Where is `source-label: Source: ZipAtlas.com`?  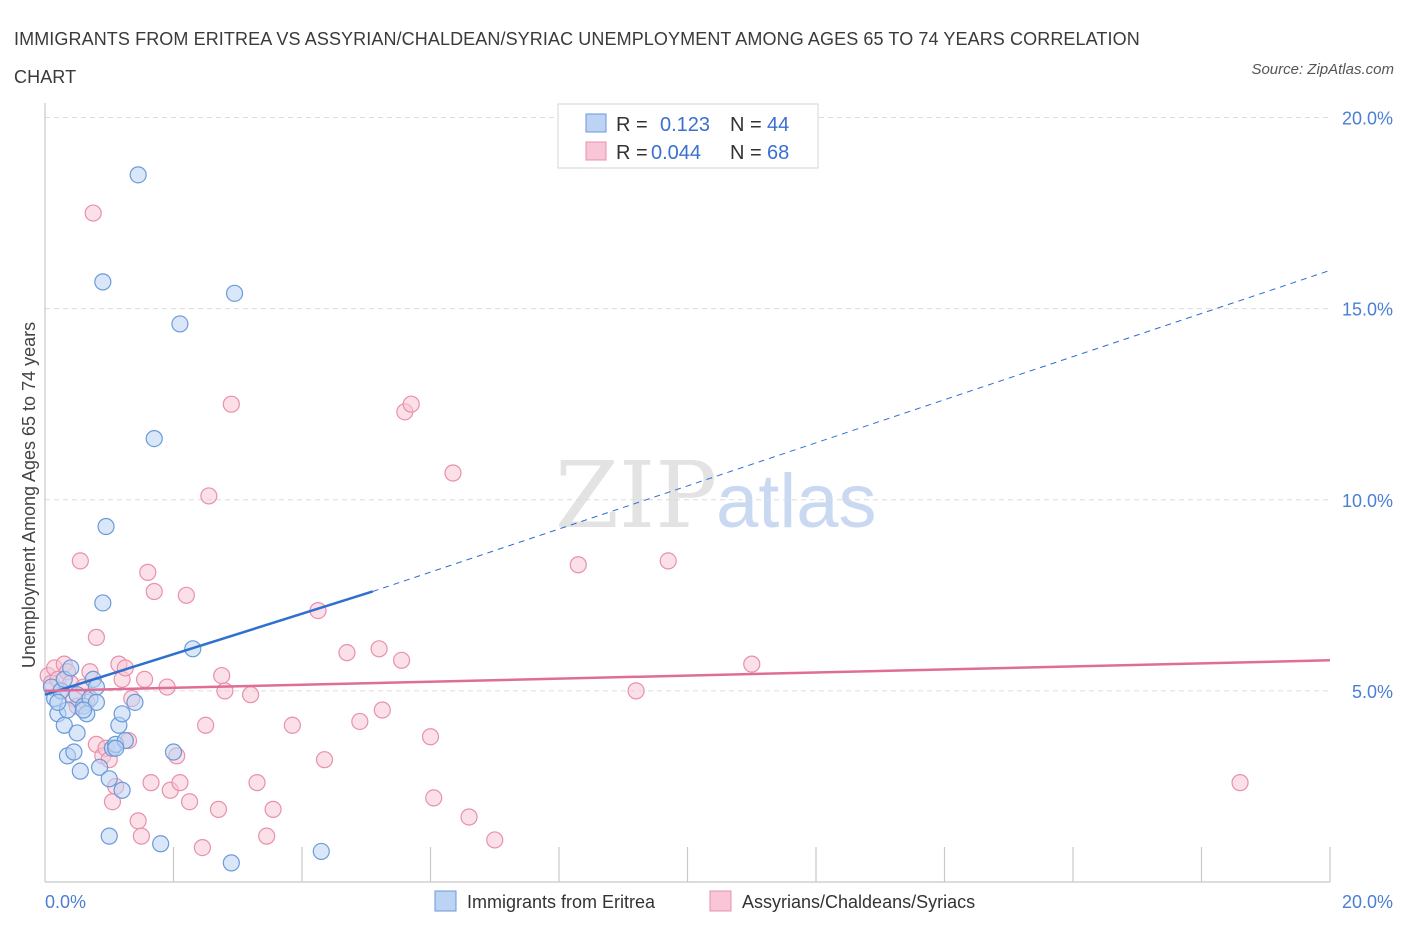 source-label: Source: ZipAtlas.com is located at coordinates (1322, 69).